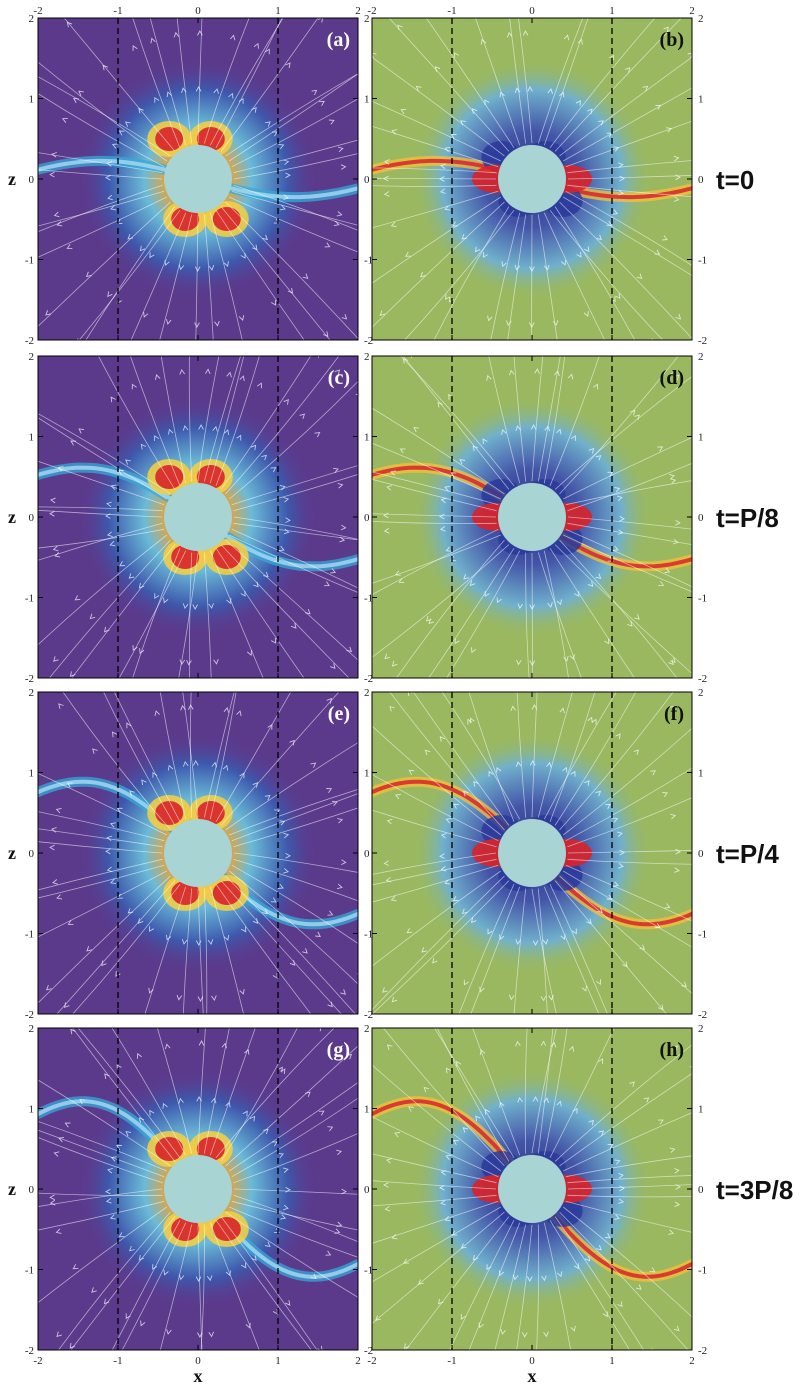 The image size is (803, 1394). I want to click on panel-right-2: 2 1 0 -1 -2 (d), so click(539, 518).